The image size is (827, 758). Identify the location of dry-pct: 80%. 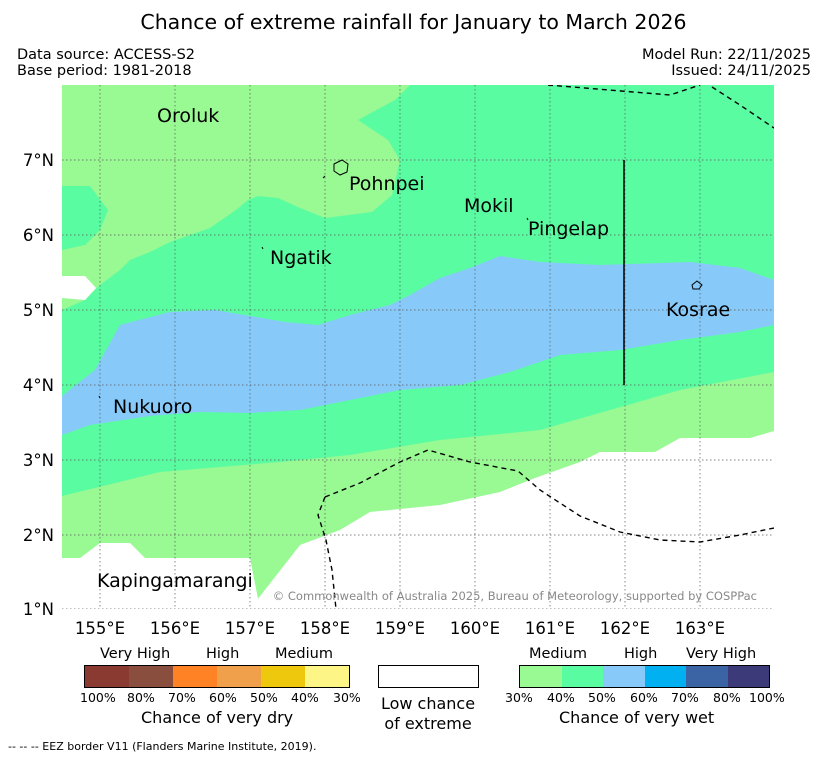
(141, 697).